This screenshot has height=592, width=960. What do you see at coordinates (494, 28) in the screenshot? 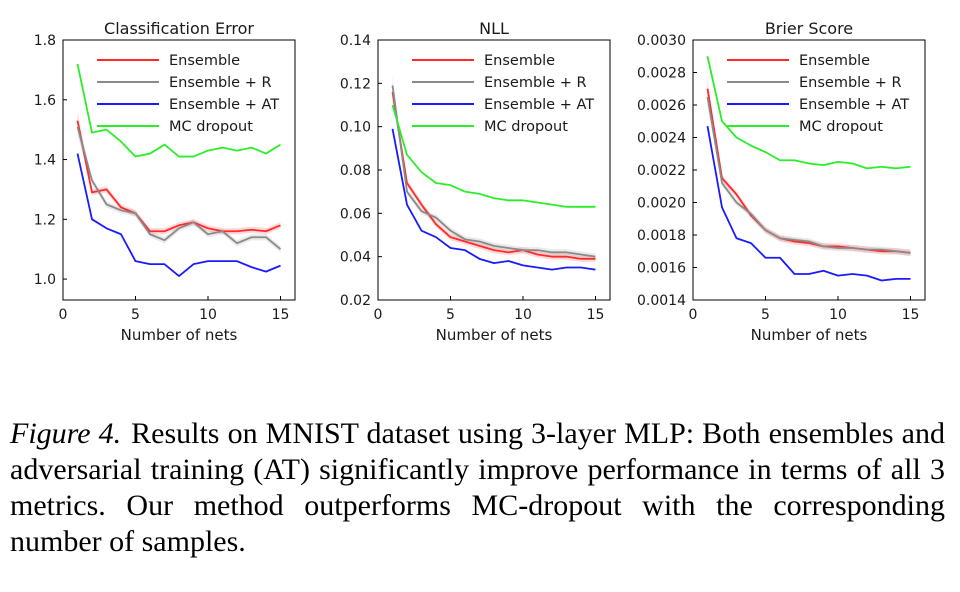
I see `chart-title: NLL` at bounding box center [494, 28].